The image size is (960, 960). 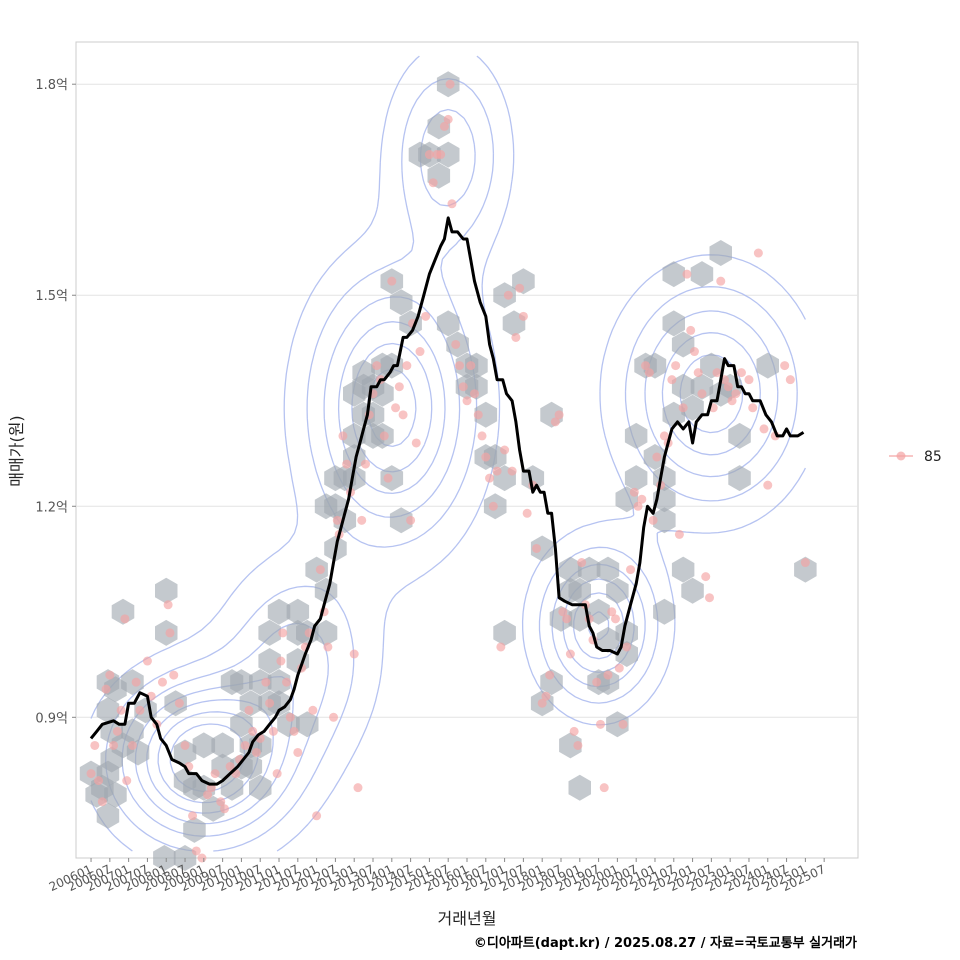 What do you see at coordinates (467, 918) in the screenshot?
I see `x-axis-title: 거래년월` at bounding box center [467, 918].